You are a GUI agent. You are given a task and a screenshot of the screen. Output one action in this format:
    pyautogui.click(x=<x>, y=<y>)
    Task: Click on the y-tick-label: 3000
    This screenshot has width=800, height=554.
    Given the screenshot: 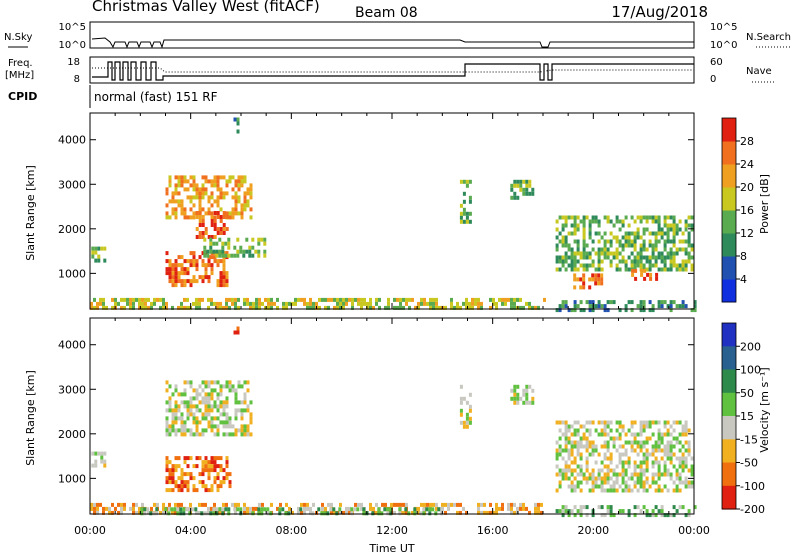 What is the action you would take?
    pyautogui.click(x=72, y=389)
    